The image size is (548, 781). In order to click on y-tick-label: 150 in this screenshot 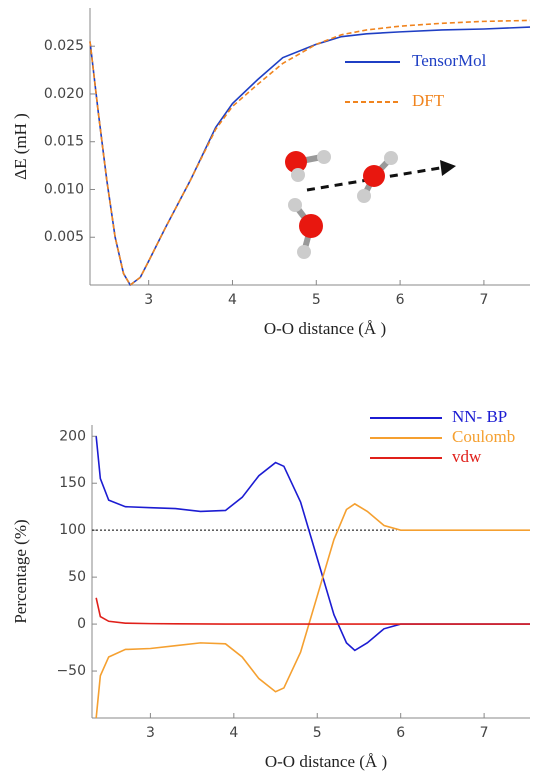, I will do `click(72, 483)`.